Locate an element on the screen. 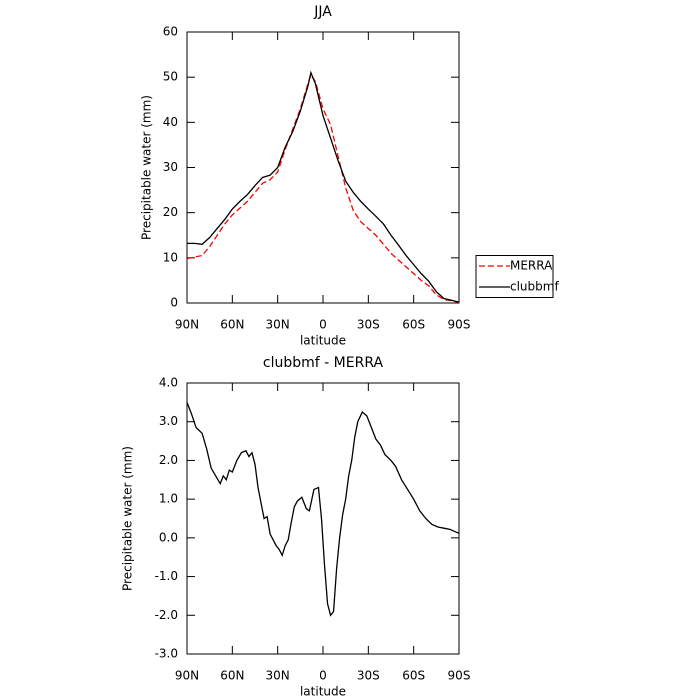 Image resolution: width=700 pixels, height=700 pixels. y-tick-label: 4.0 is located at coordinates (168, 383).